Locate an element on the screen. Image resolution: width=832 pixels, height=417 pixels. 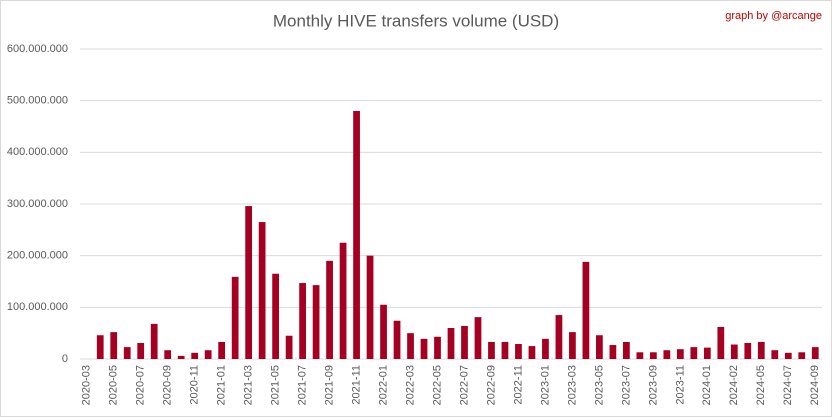
x-tick-label: 2022-09 is located at coordinates (491, 385).